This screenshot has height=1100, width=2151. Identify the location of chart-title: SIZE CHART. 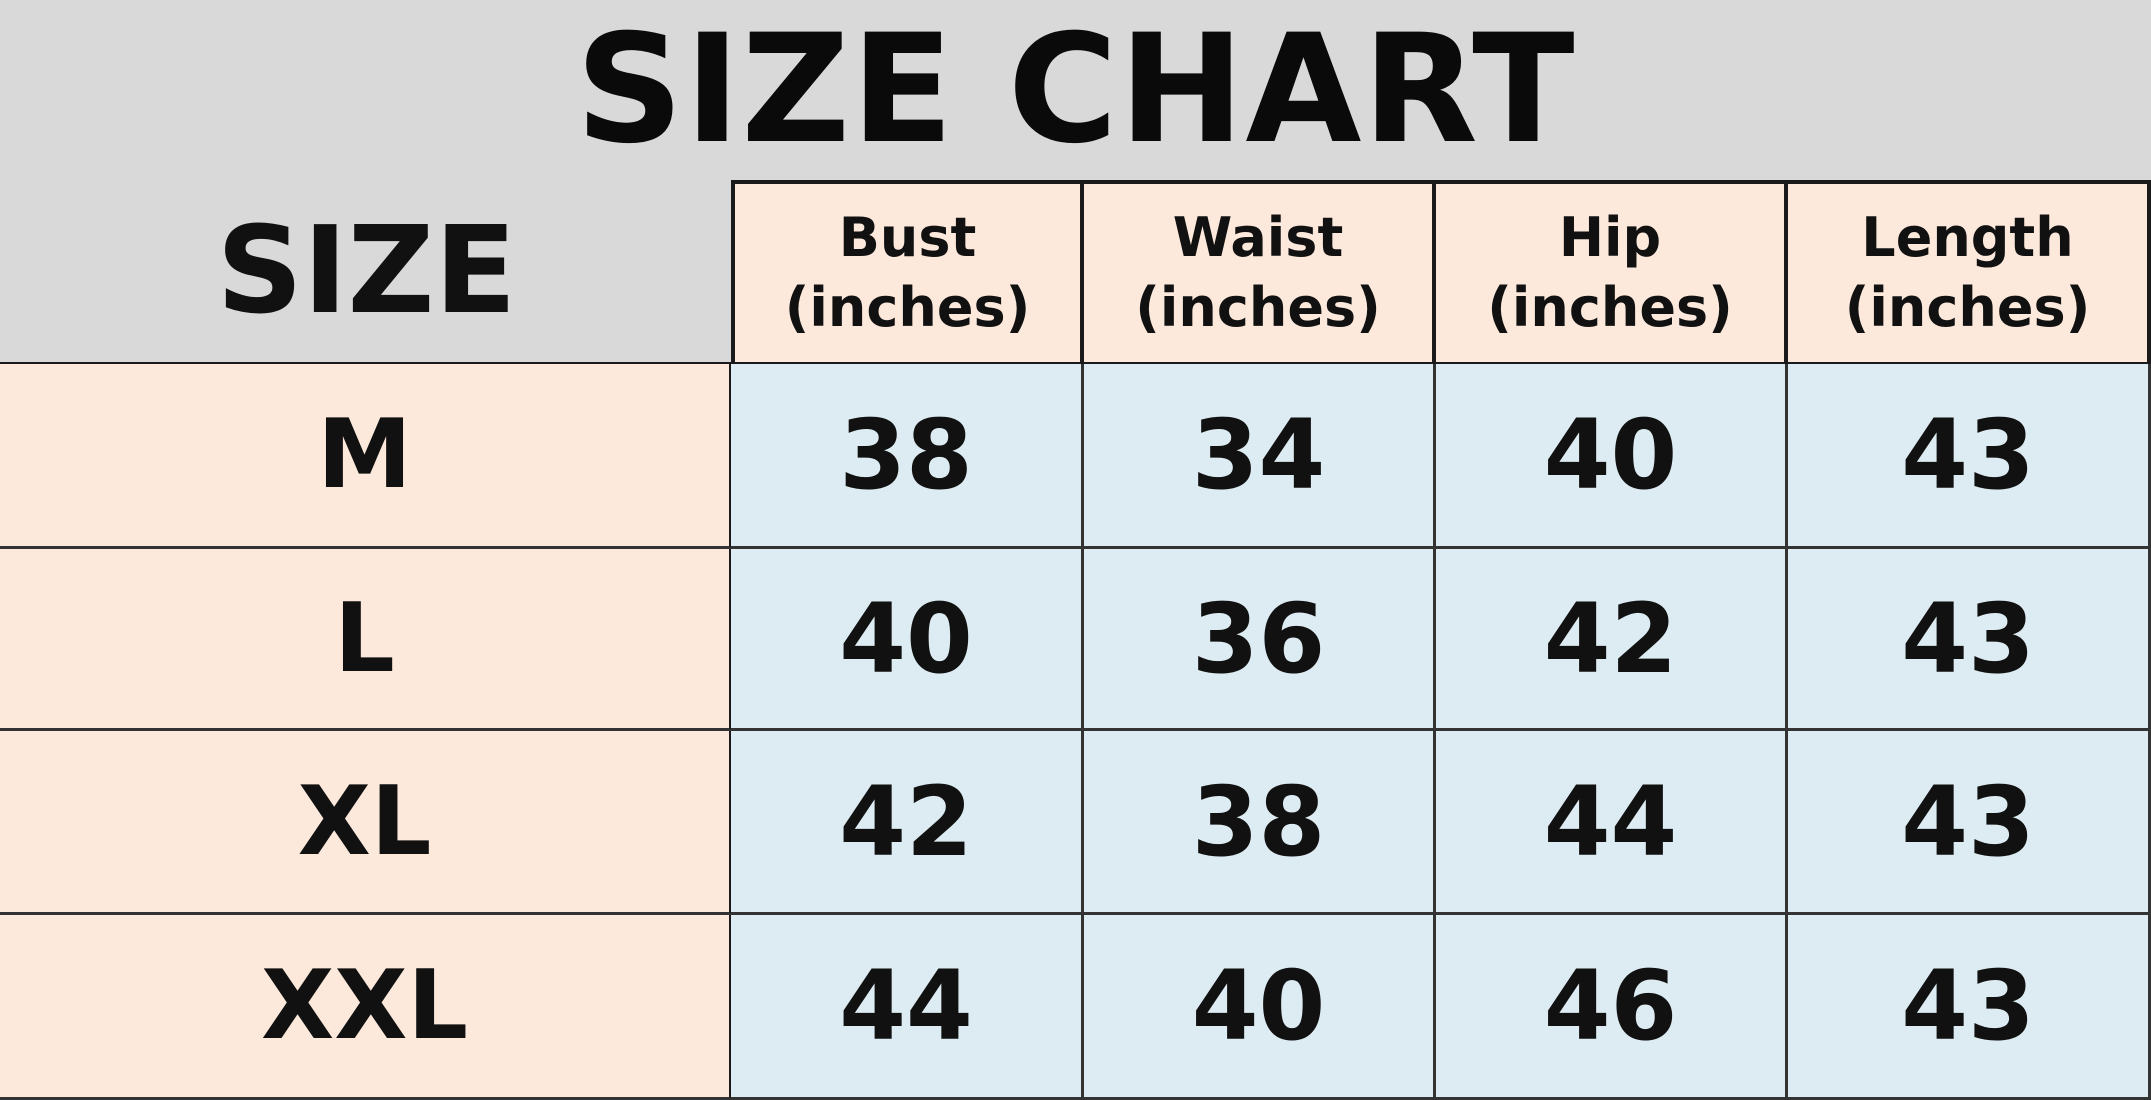
(1075, 90).